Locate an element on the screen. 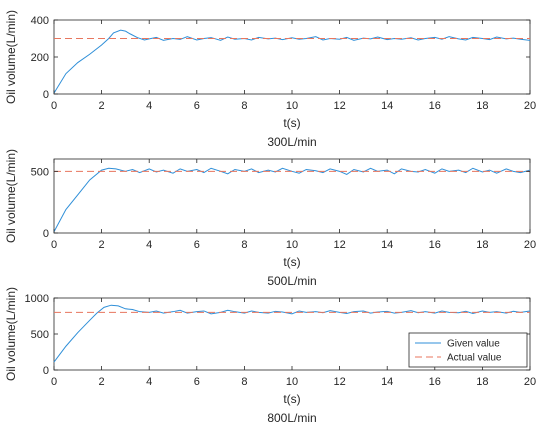 This screenshot has height=433, width=550. chart-caption: 500L/min is located at coordinates (291, 281).